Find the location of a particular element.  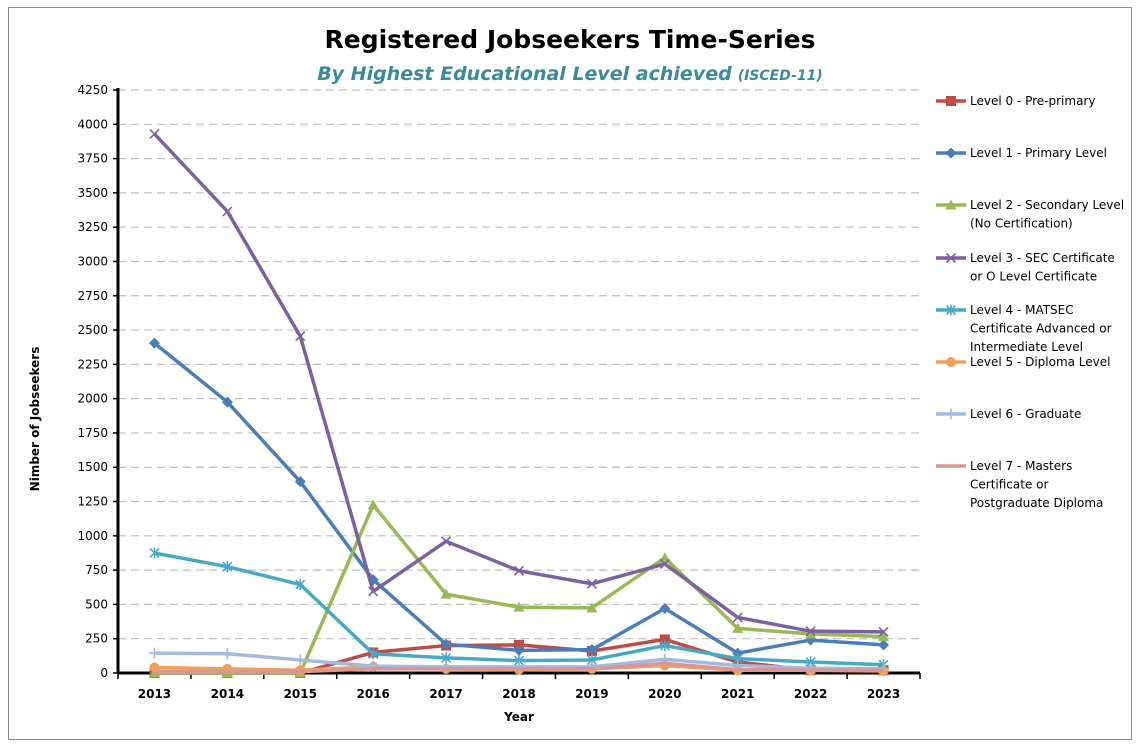

y-tick-label: 1500 is located at coordinates (92, 467).